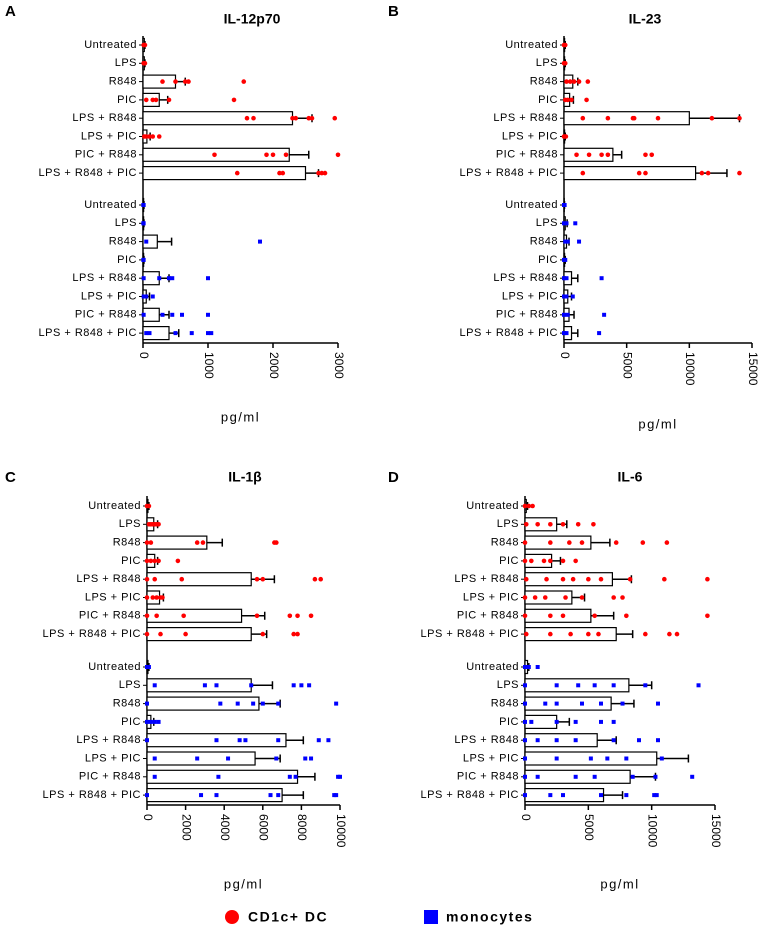 Image resolution: width=758 pixels, height=930 pixels. What do you see at coordinates (186, 827) in the screenshot?
I see `x-tick-label: 2000` at bounding box center [186, 827].